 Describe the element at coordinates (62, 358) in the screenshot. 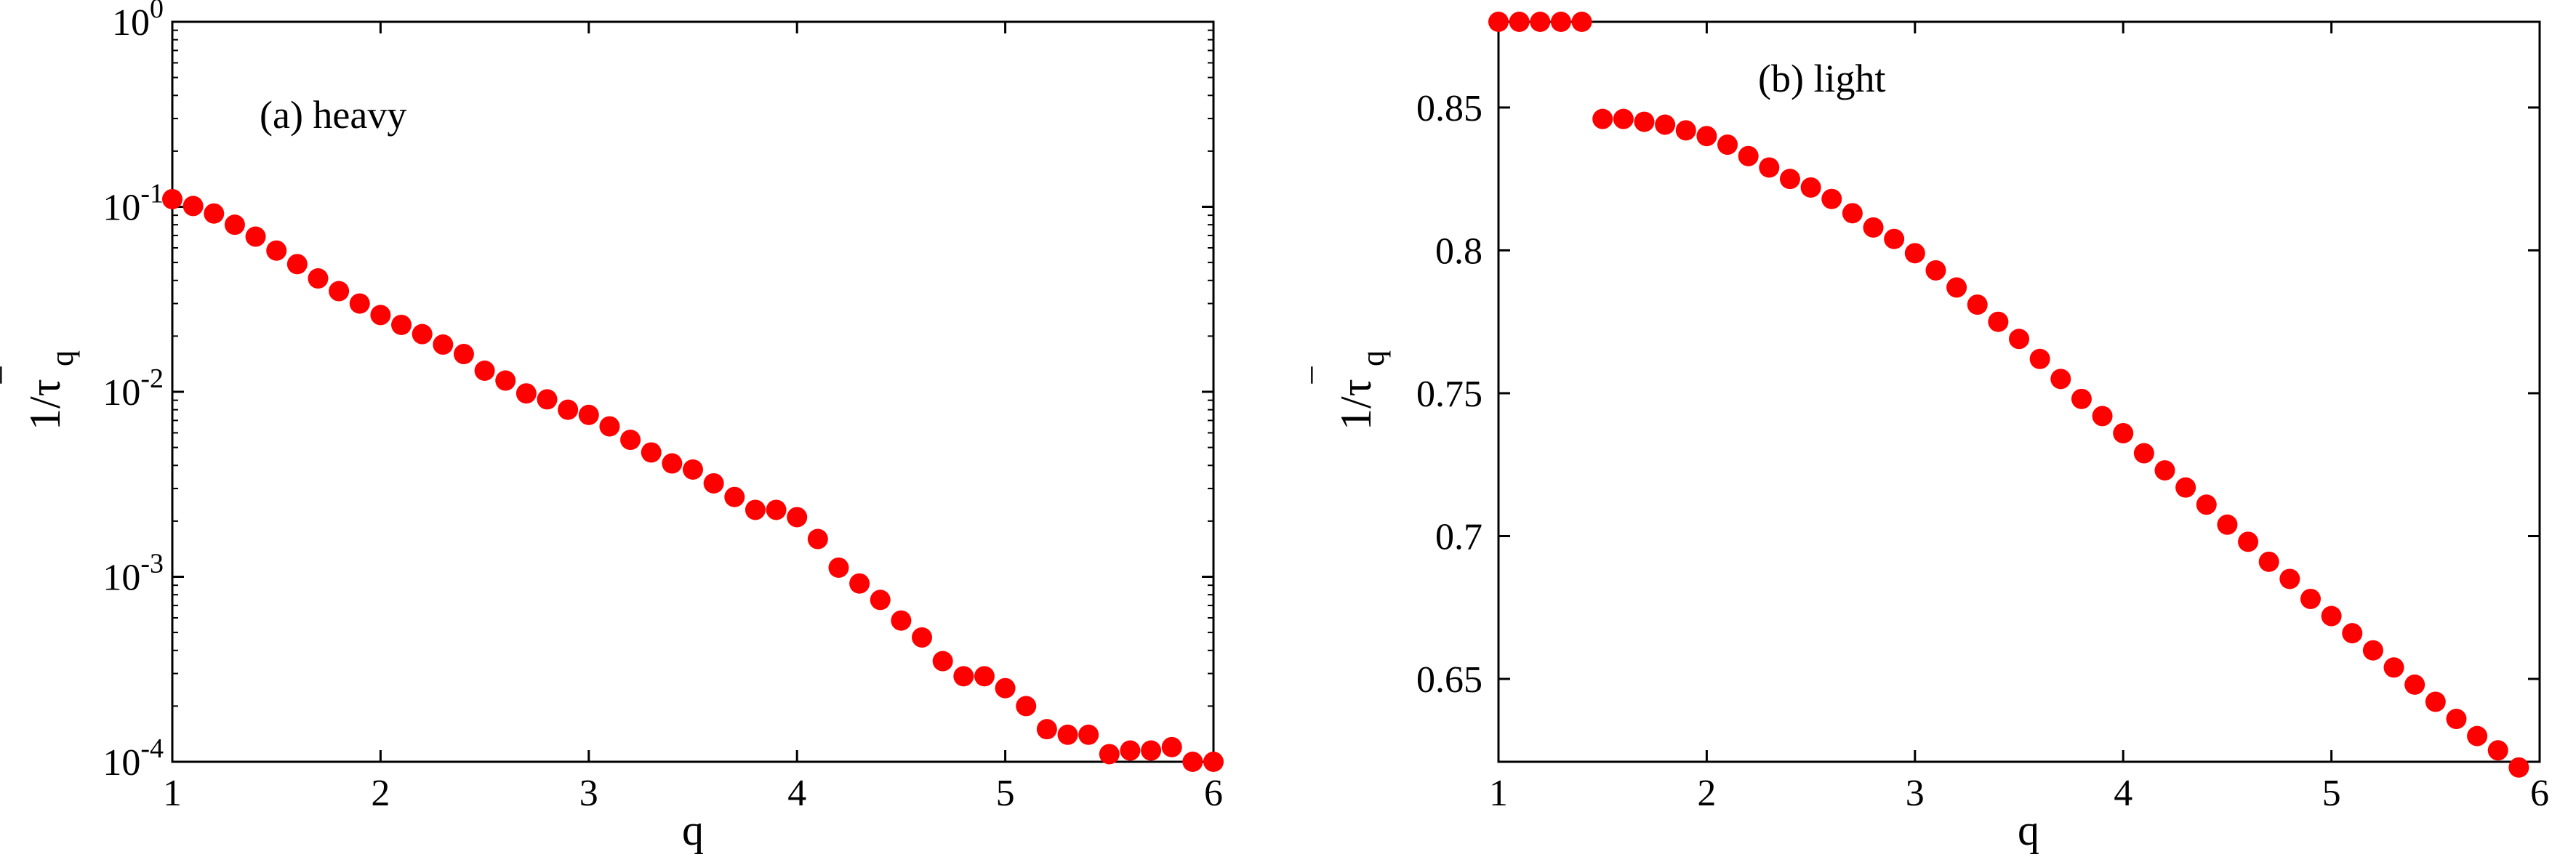

I see `y-axis-title-sub-heavy: q` at that location.